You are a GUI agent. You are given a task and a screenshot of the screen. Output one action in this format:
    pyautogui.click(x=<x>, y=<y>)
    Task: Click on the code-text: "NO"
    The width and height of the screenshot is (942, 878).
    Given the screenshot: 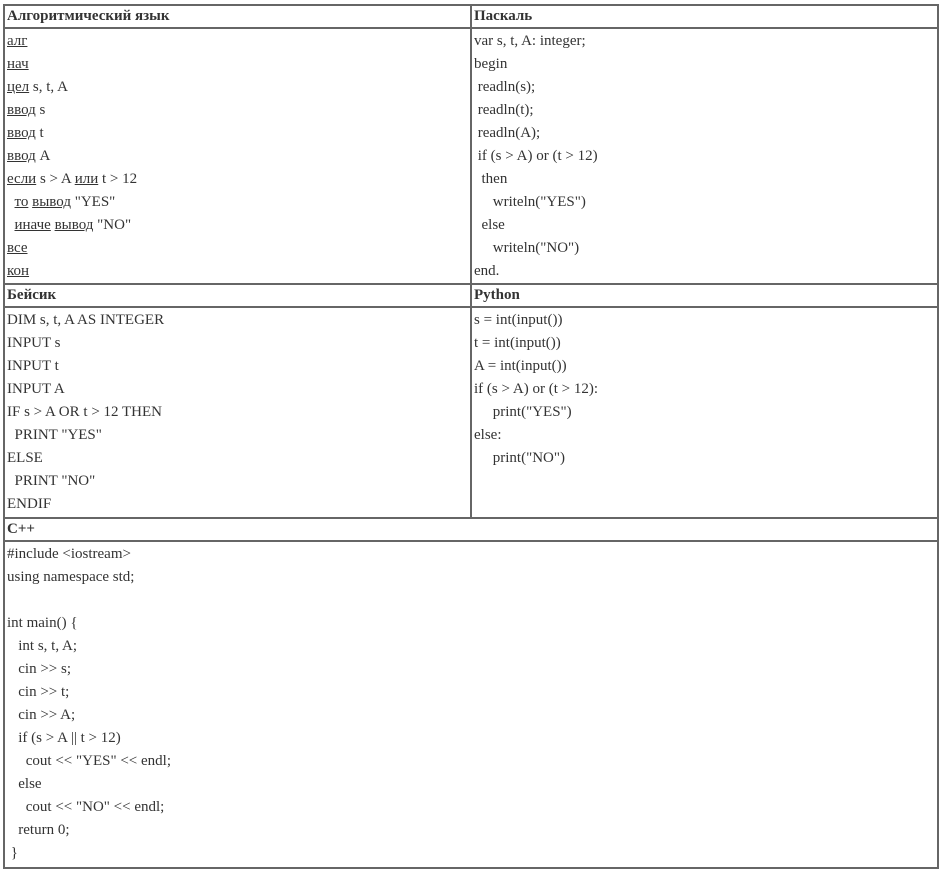 What is the action you would take?
    pyautogui.click(x=112, y=225)
    